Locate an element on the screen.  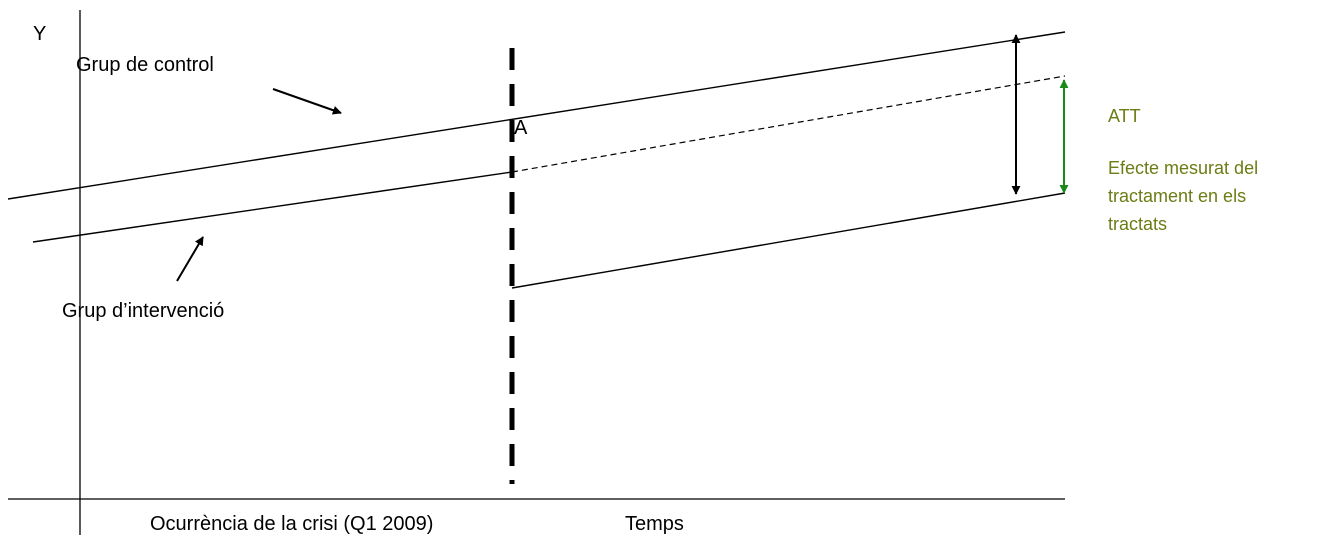
intervention-group-label: Grup d’intervenció is located at coordinates (143, 311).